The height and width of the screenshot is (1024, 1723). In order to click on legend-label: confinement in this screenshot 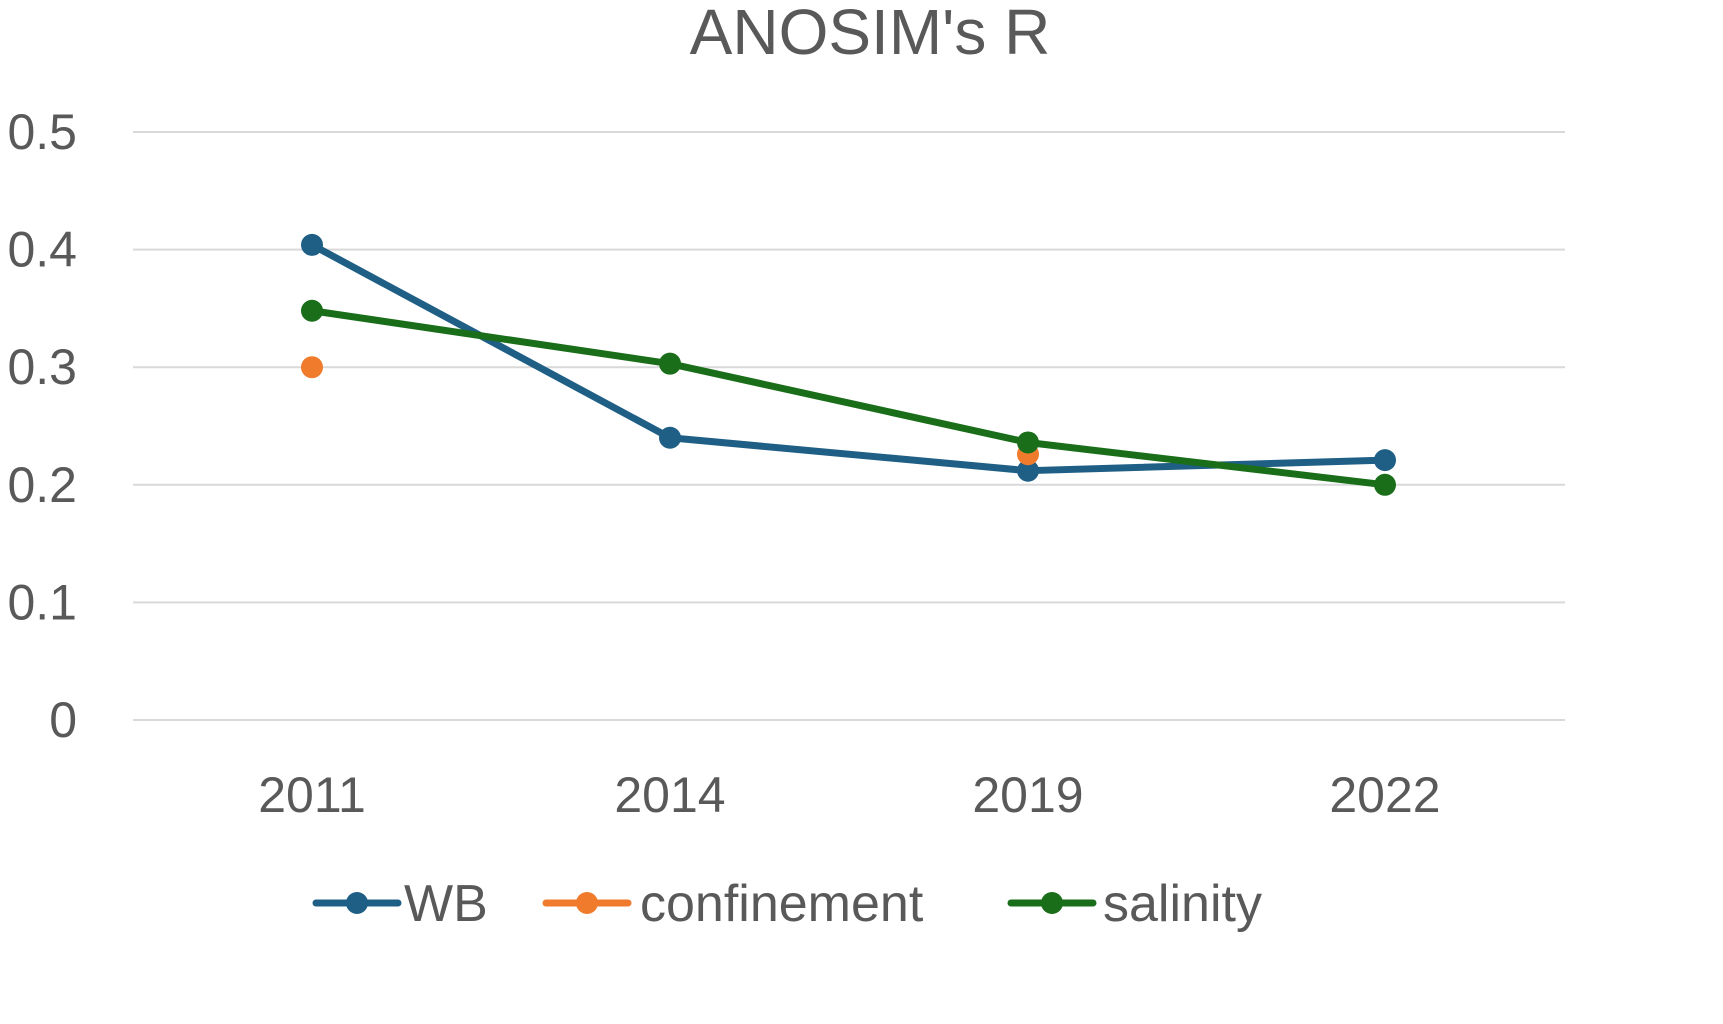, I will do `click(782, 904)`.